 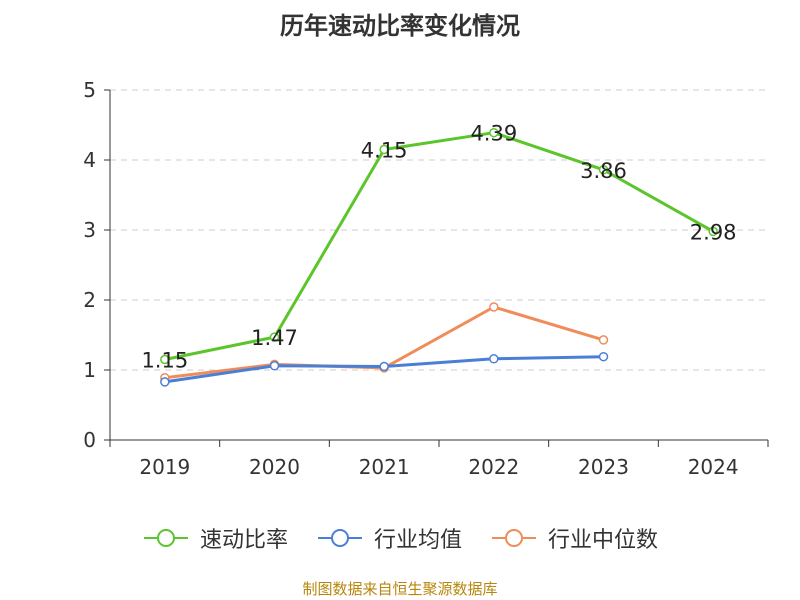 I want to click on legend-item-quick-ratio: 速动比率, so click(x=215, y=538).